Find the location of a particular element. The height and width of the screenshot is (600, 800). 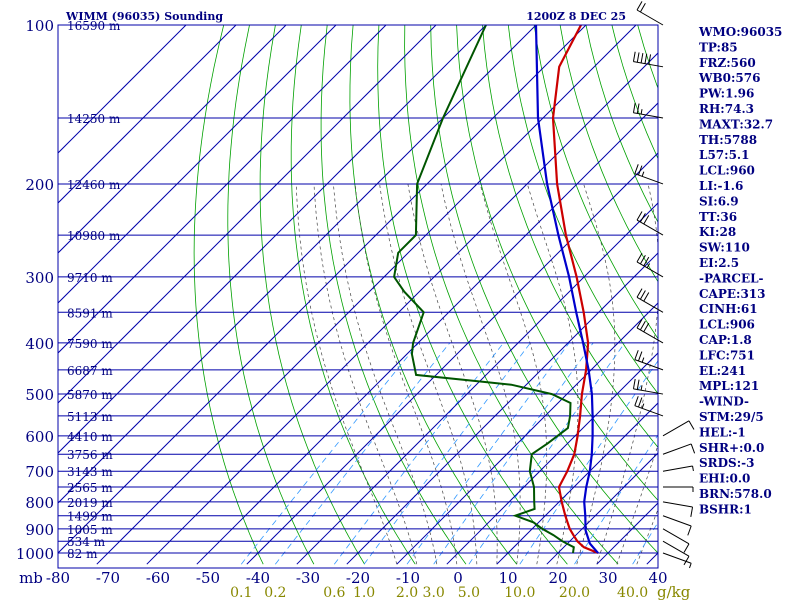

mixing-ratio-tick-label: 1.0 is located at coordinates (364, 592).